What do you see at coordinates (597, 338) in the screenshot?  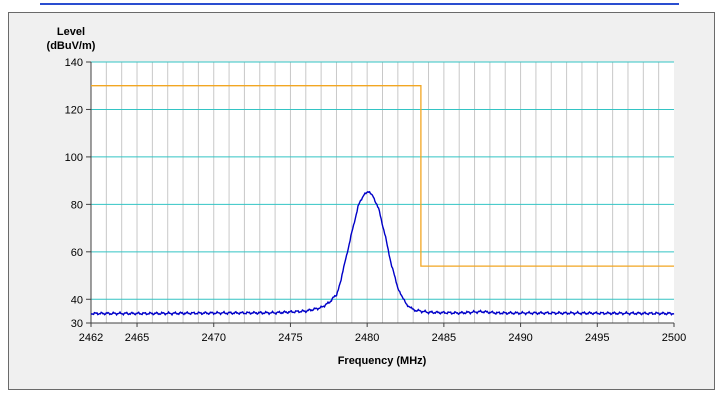 I see `x-tick-label: 2495` at bounding box center [597, 338].